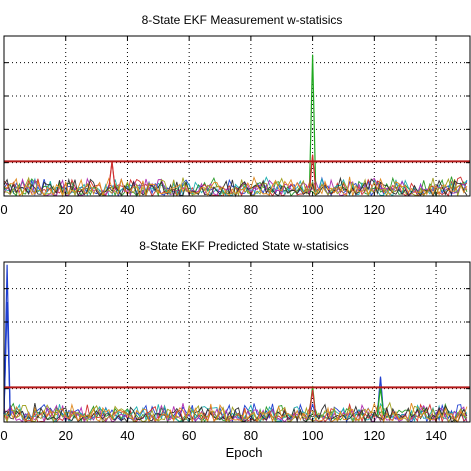  I want to click on chart-title: 8-State EKF Predicted State w-statisics, so click(243, 246).